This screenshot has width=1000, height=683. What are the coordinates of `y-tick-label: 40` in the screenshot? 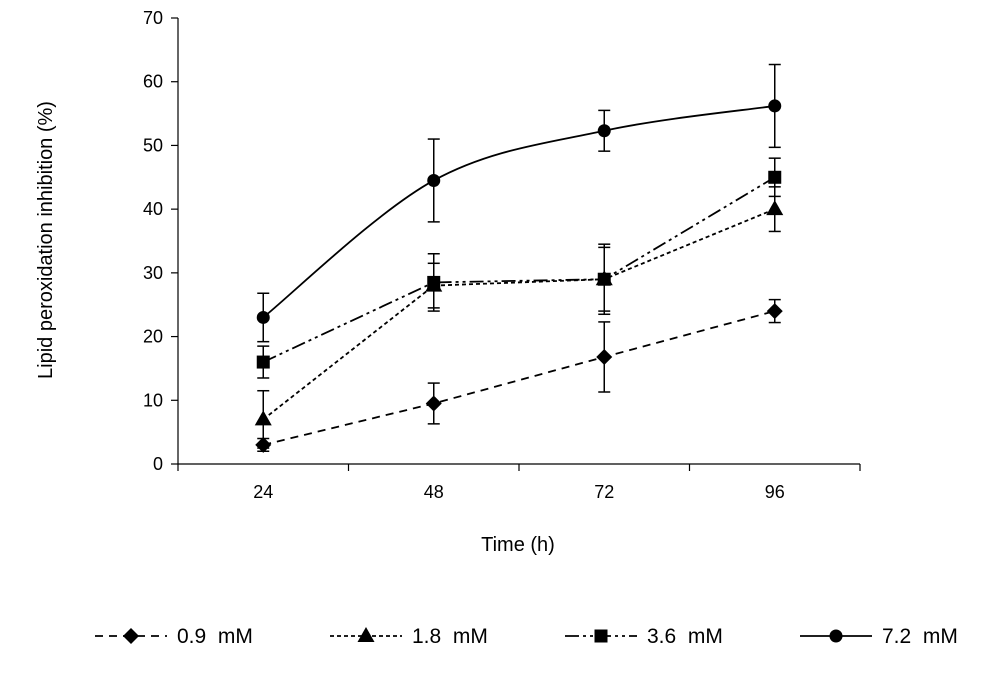 It's located at (153, 209).